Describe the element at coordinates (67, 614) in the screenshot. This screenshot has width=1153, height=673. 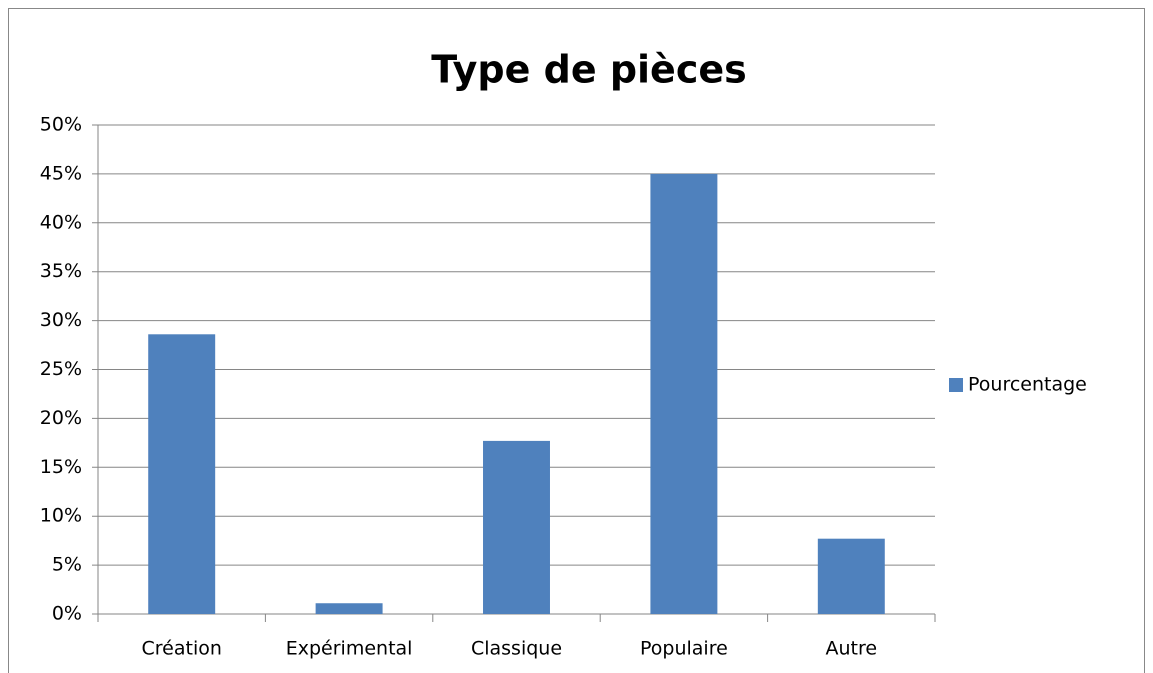
I see `y-tick-label: 0%` at that location.